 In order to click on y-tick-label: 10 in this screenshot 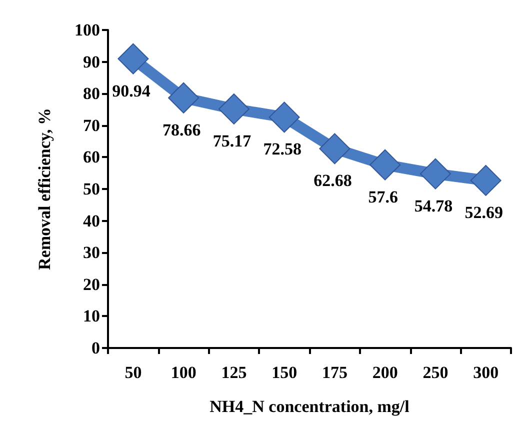, I will do `click(91, 316)`.